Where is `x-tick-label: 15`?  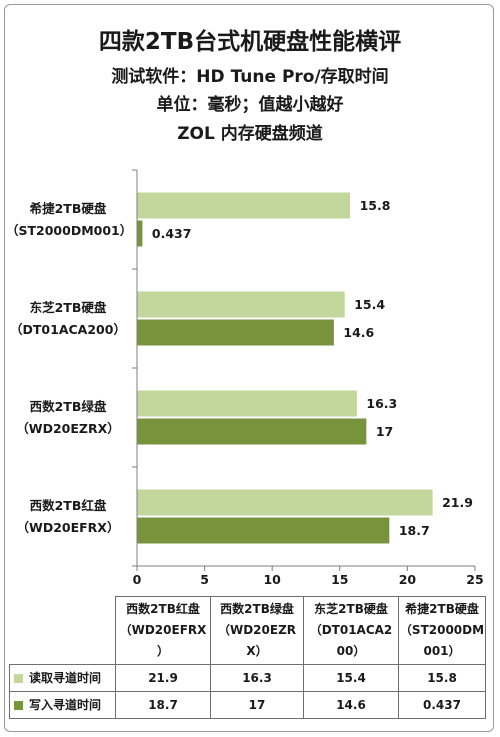
x-tick-label: 15 is located at coordinates (340, 579).